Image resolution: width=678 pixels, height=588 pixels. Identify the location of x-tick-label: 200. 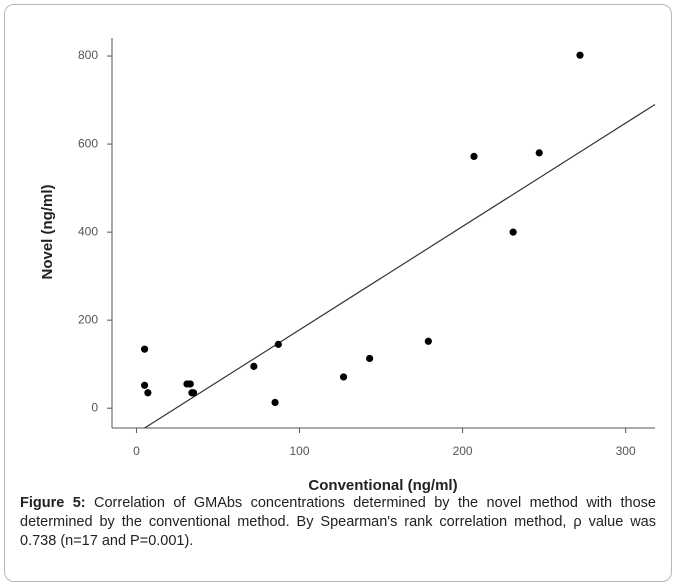
(463, 451).